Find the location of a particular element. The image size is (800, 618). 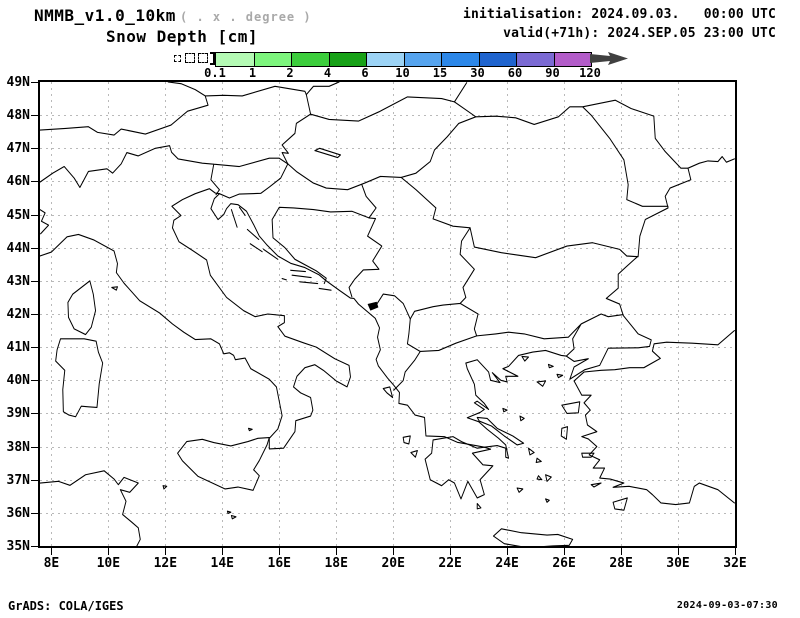

colorbar-tick-label: 30 is located at coordinates (477, 73).